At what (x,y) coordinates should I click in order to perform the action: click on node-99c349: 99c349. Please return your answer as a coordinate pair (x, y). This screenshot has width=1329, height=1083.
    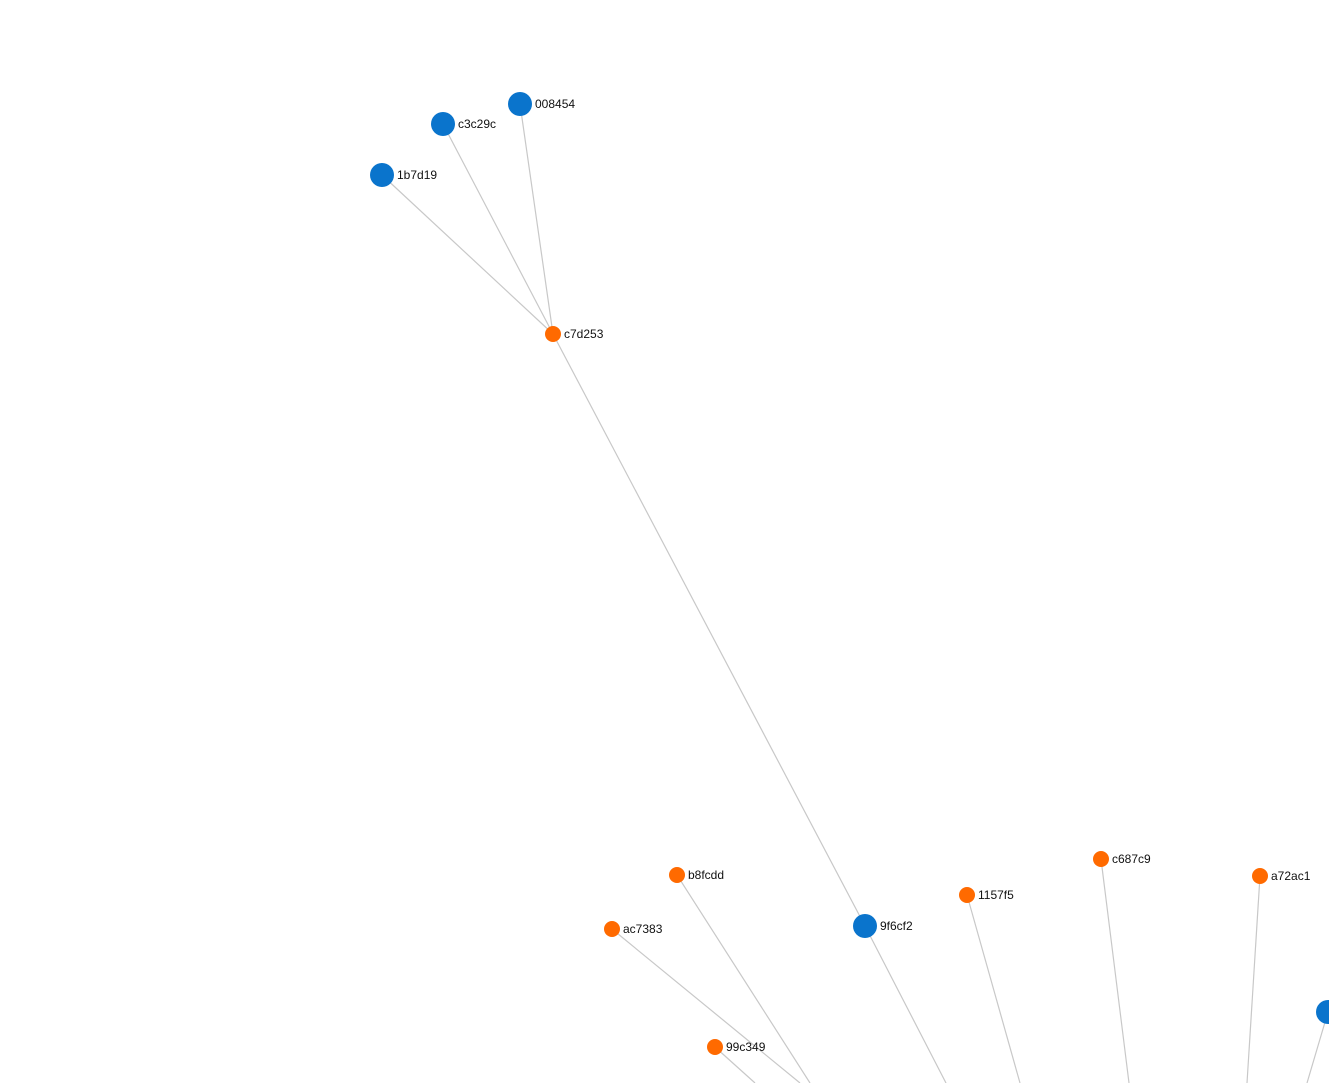
    Looking at the image, I should click on (736, 1047).